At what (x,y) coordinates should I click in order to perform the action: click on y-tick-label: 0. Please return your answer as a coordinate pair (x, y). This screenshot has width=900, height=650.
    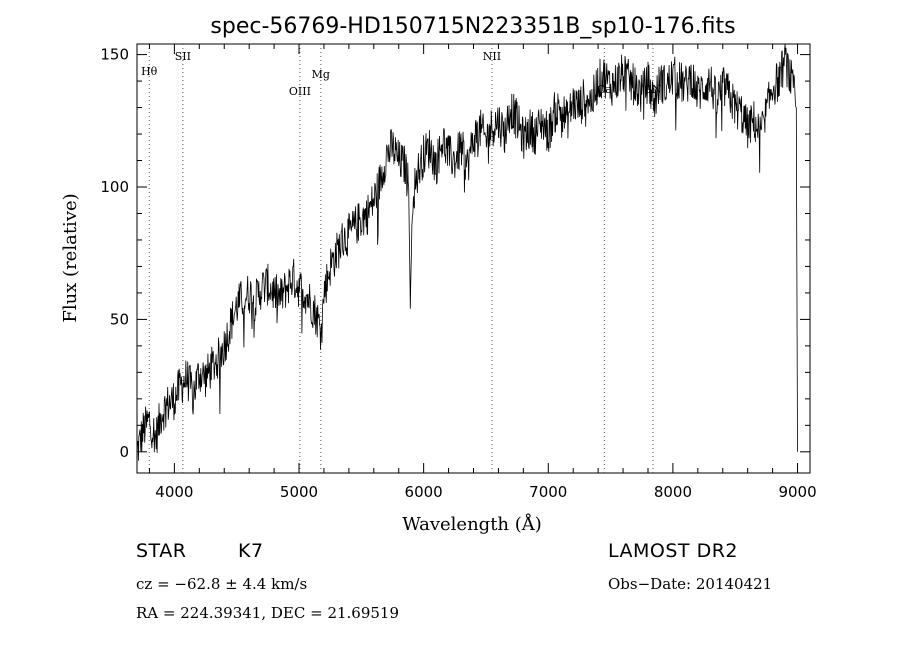
    Looking at the image, I should click on (124, 452).